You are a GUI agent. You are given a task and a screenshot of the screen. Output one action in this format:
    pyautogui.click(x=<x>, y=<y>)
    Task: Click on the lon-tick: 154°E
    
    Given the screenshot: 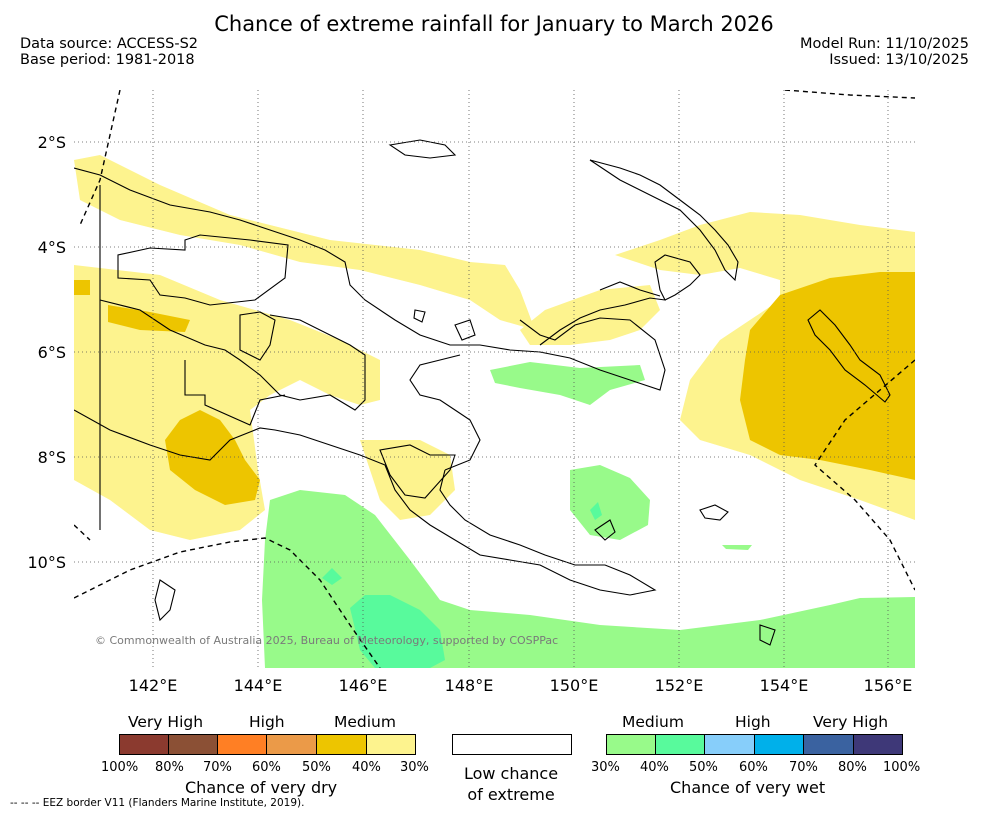 What is the action you would take?
    pyautogui.click(x=784, y=685)
    